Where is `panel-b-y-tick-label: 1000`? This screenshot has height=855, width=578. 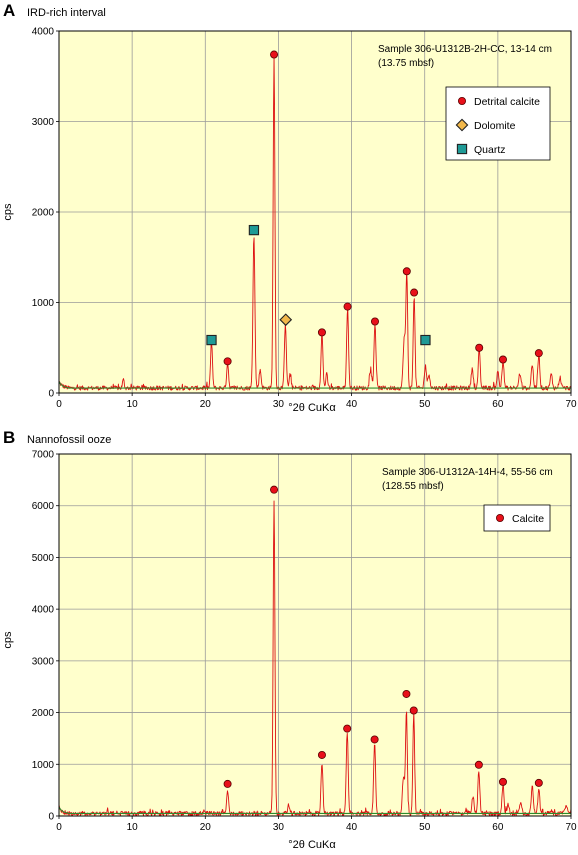 panel-b-y-tick-label: 1000 is located at coordinates (43, 765).